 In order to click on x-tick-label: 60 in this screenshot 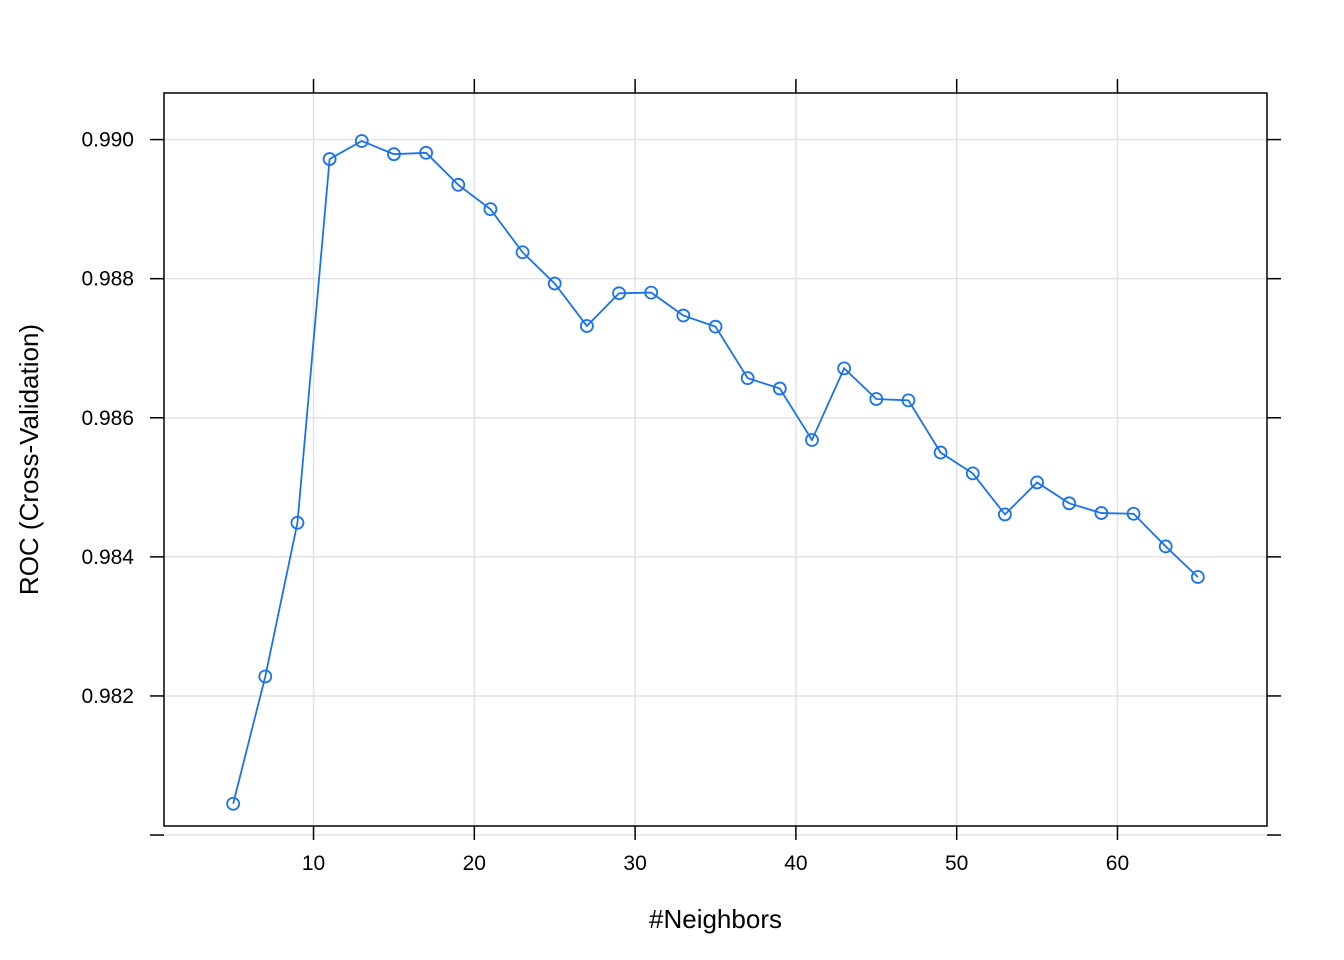, I will do `click(1117, 863)`.